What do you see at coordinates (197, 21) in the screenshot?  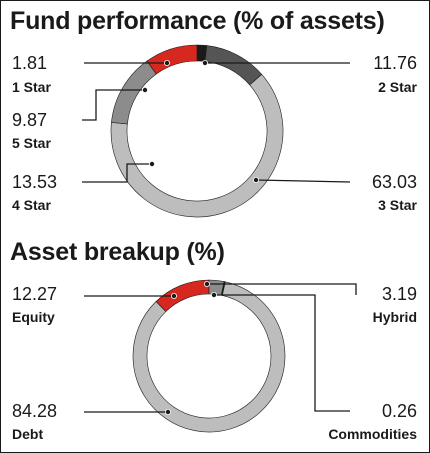 I see `fund-performance-title: Fund performance (% of assets)` at bounding box center [197, 21].